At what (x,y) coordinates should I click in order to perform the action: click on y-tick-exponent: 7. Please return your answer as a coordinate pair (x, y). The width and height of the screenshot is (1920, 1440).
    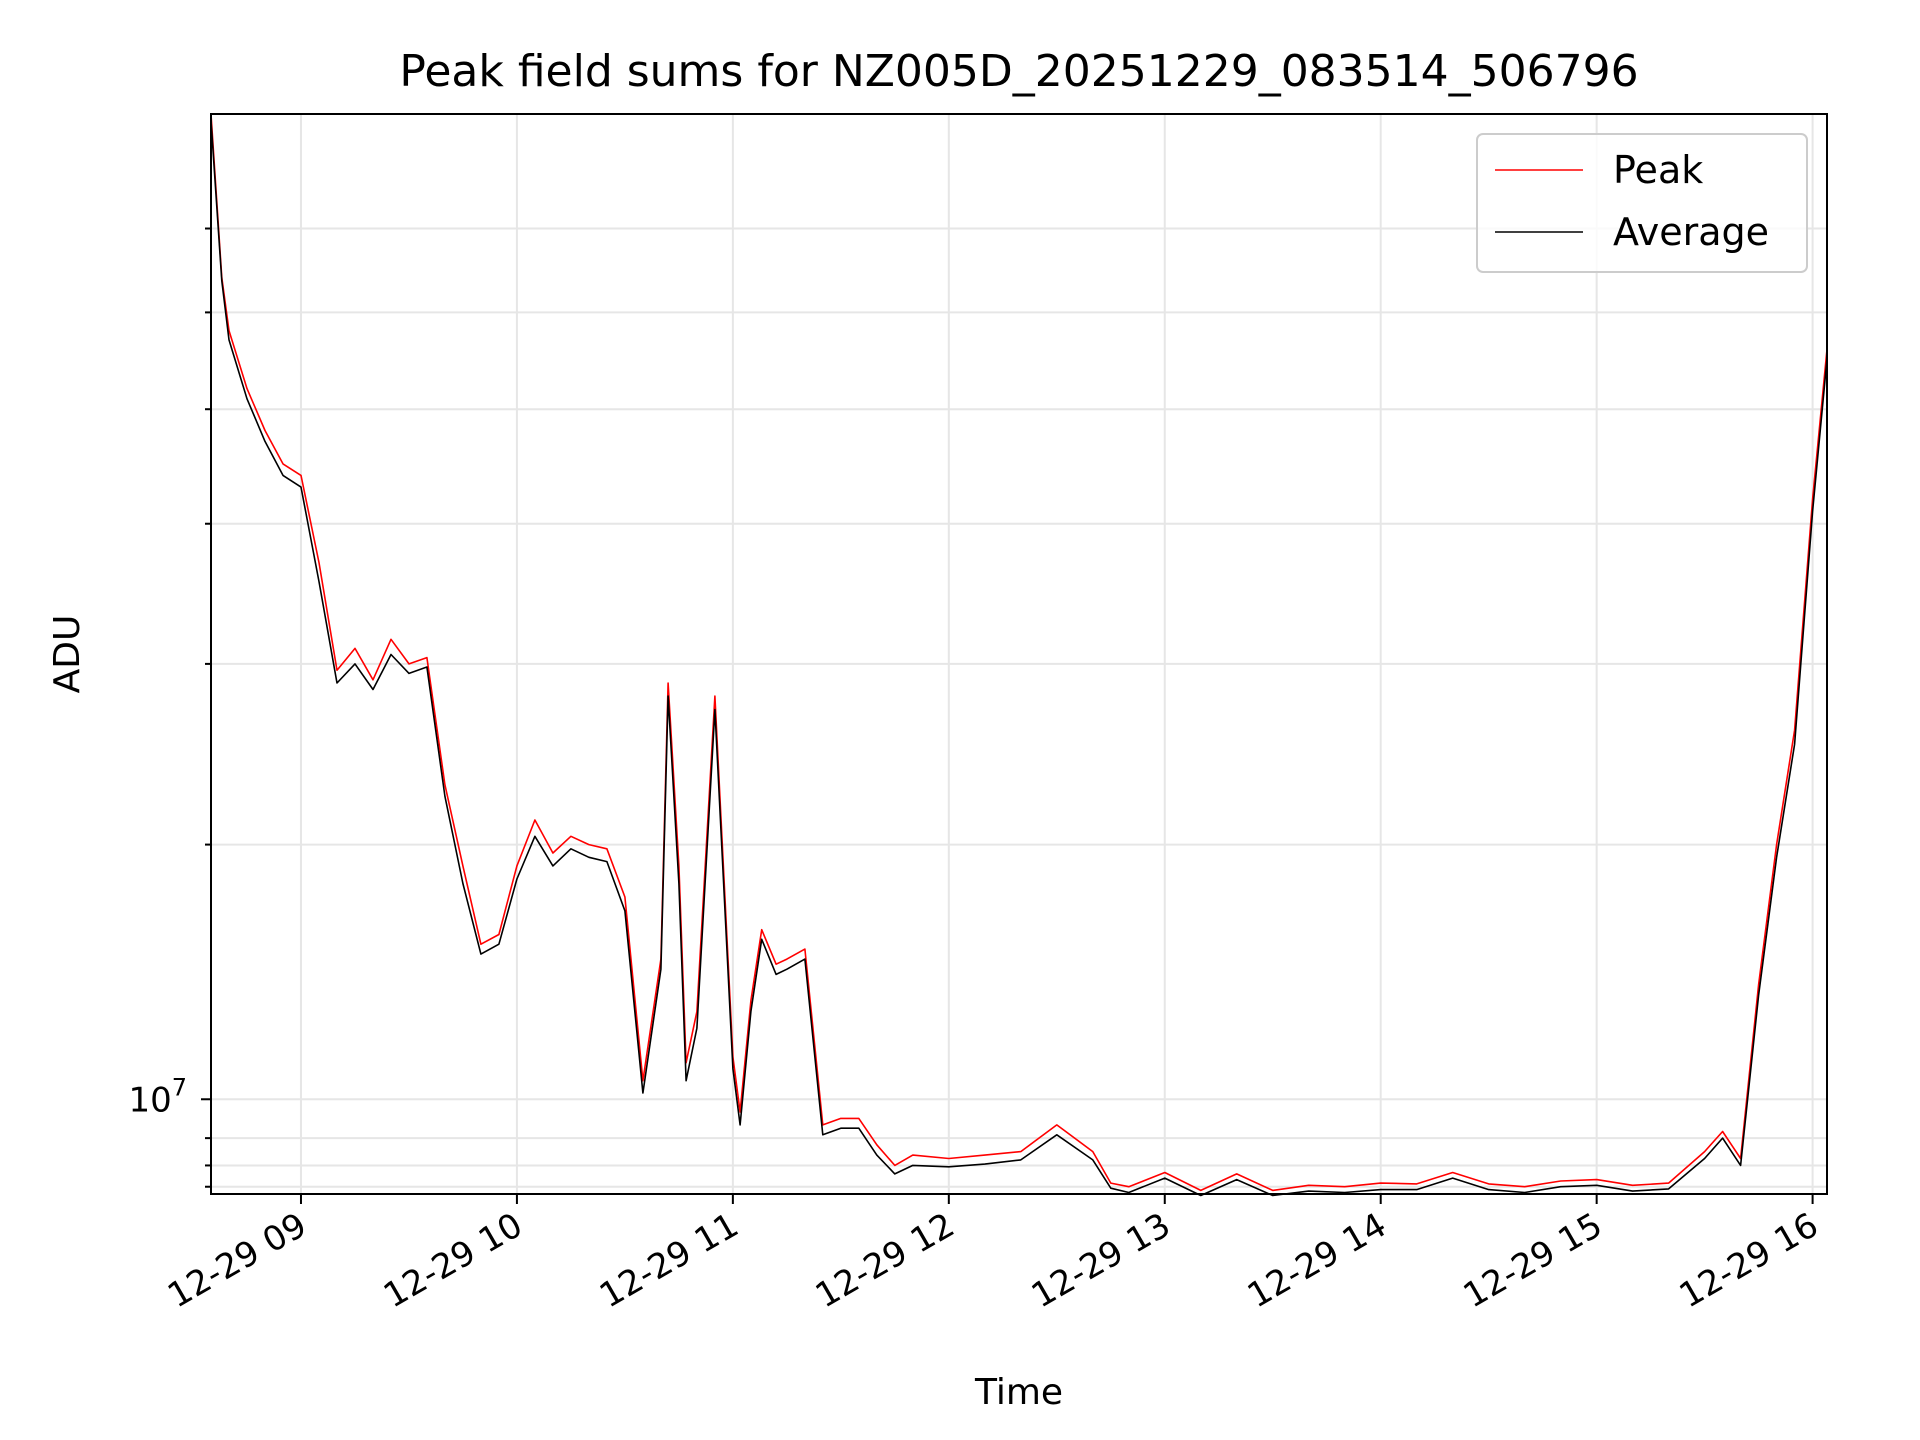
    Looking at the image, I should click on (179, 1087).